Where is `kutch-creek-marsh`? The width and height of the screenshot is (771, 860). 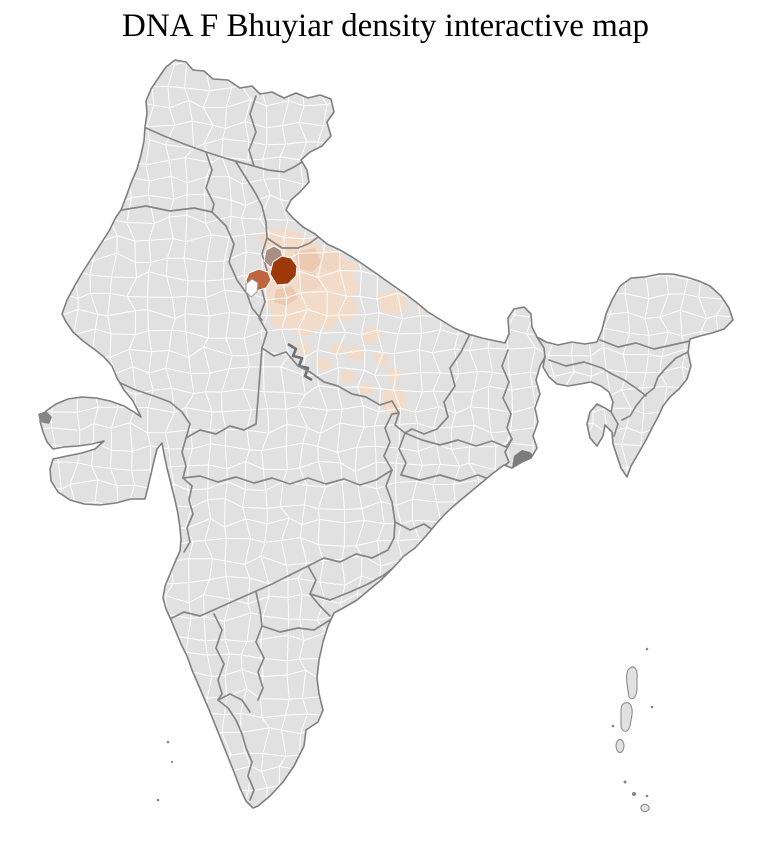
kutch-creek-marsh is located at coordinates (45, 417).